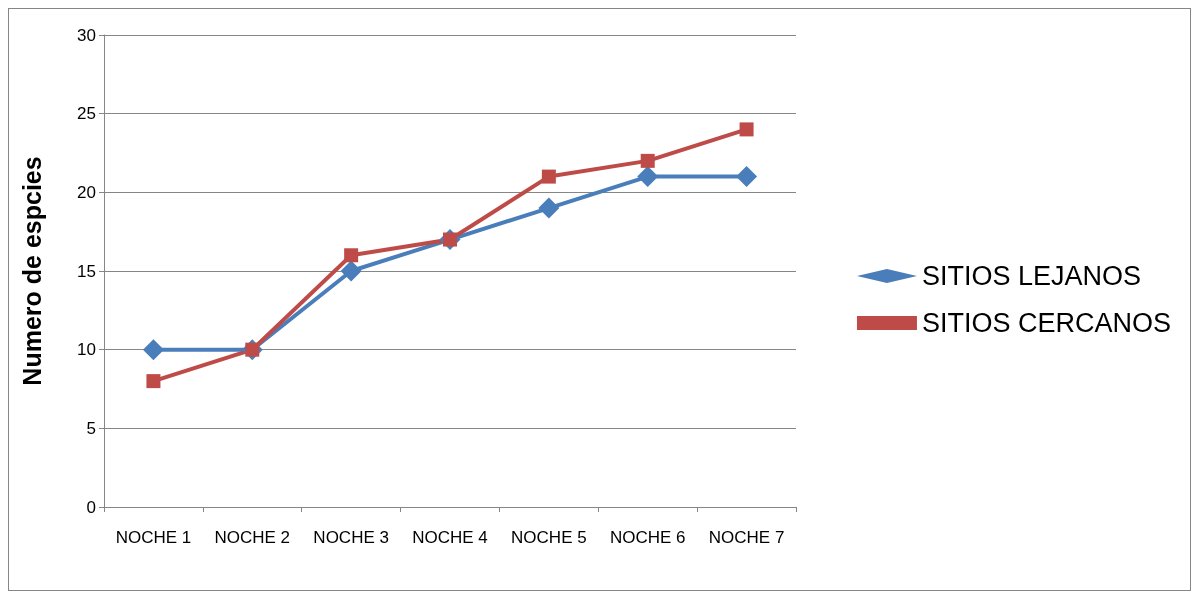 The height and width of the screenshot is (599, 1199). What do you see at coordinates (746, 537) in the screenshot?
I see `x-tick-label: NOCHE 7` at bounding box center [746, 537].